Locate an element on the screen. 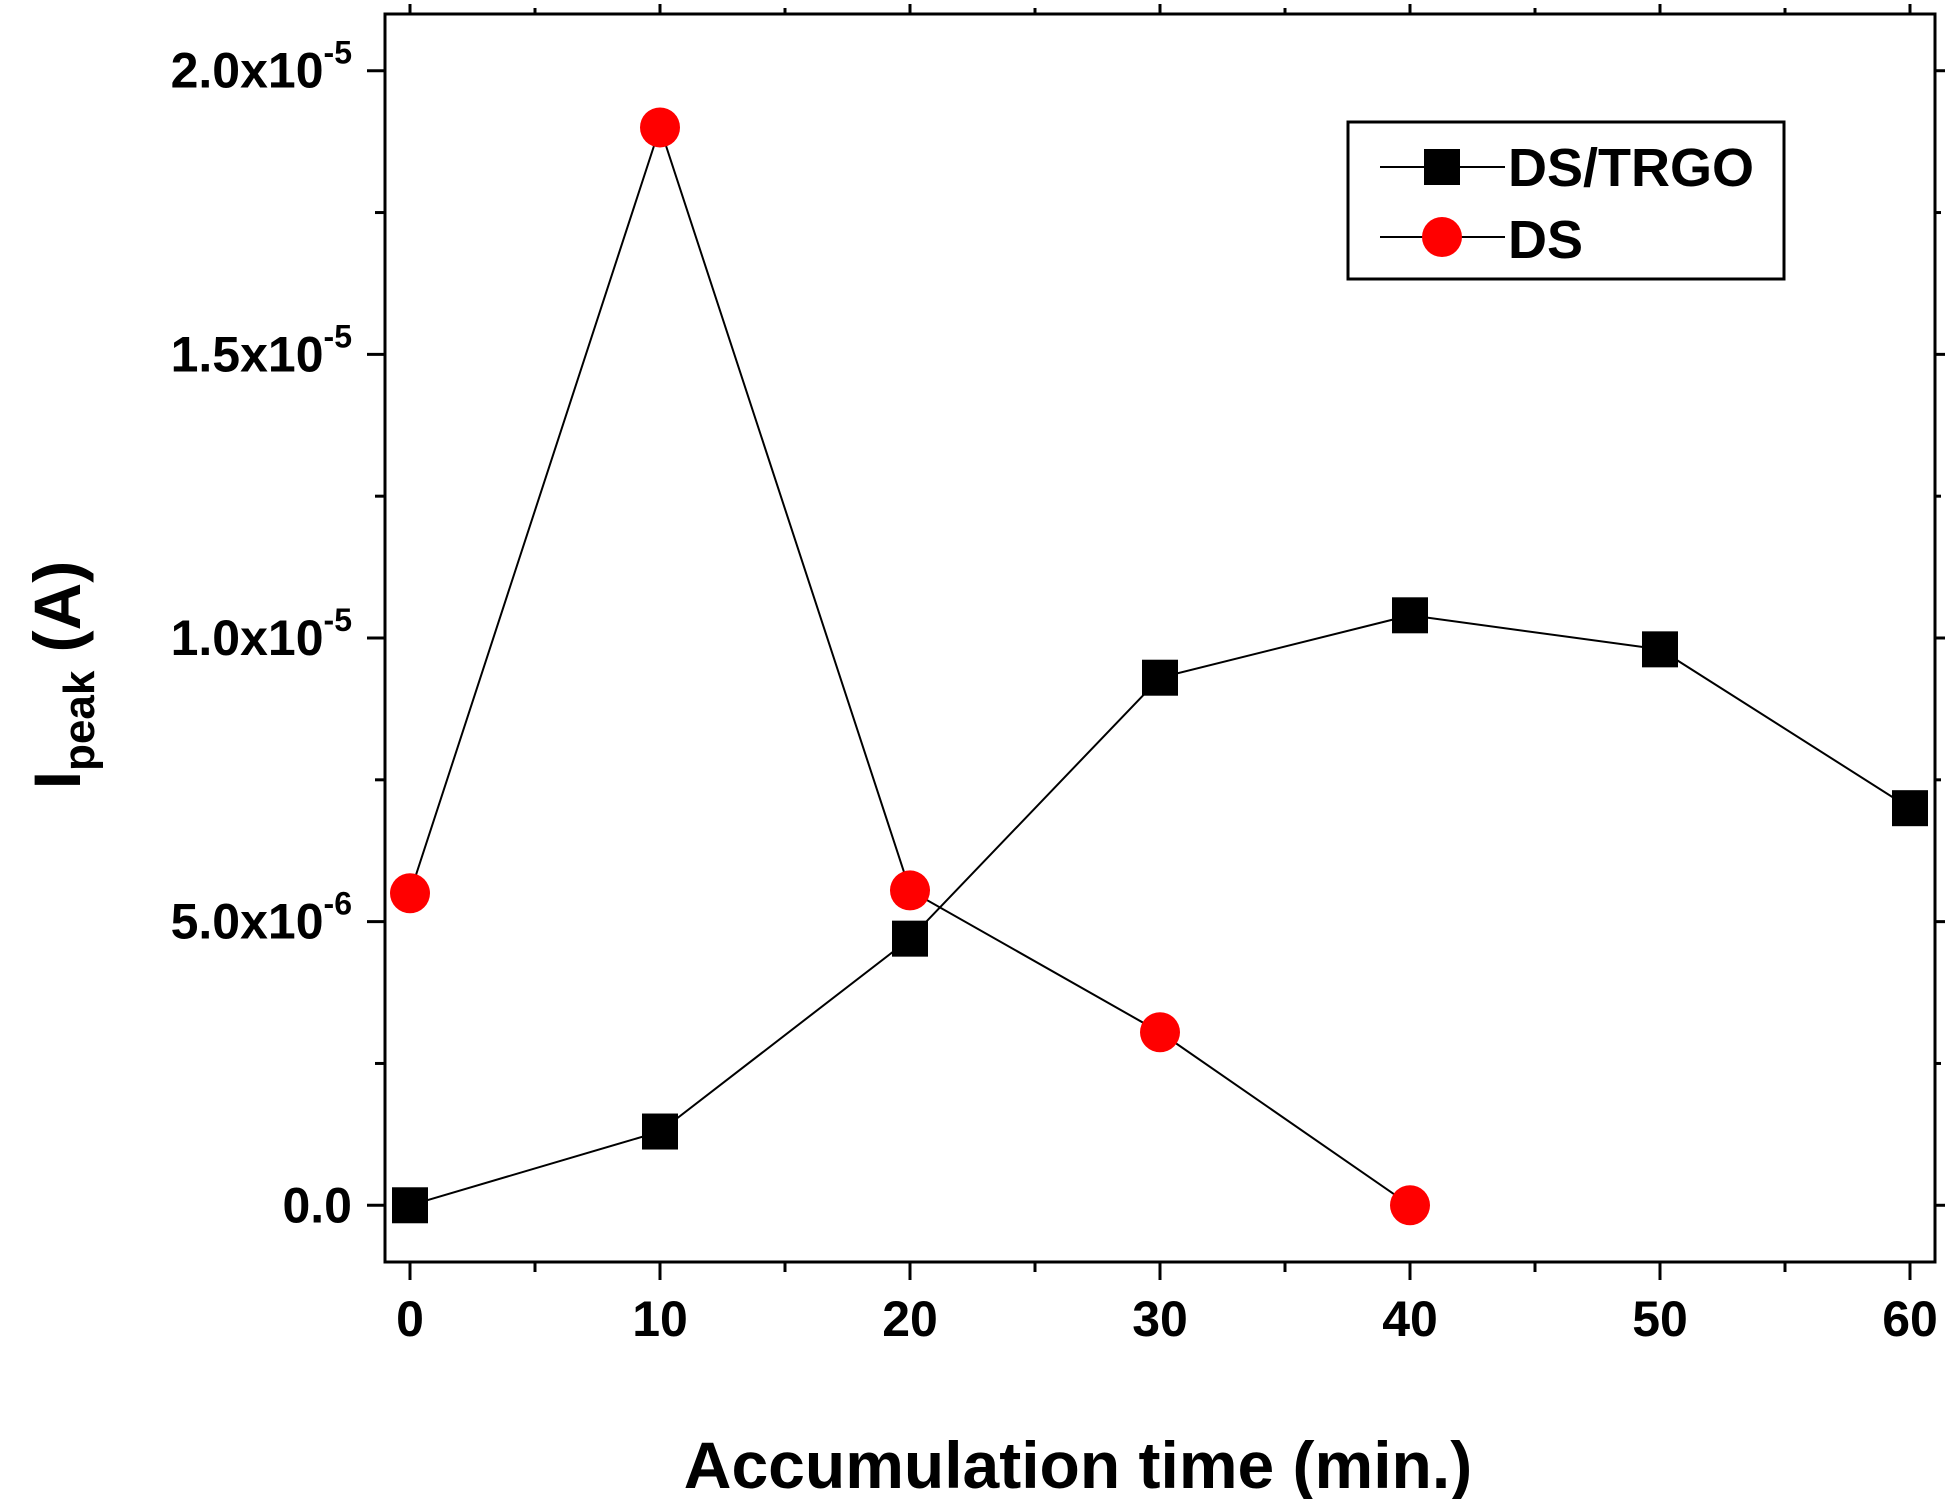 The image size is (1945, 1499). x-tick-label: 50 is located at coordinates (1660, 1319).